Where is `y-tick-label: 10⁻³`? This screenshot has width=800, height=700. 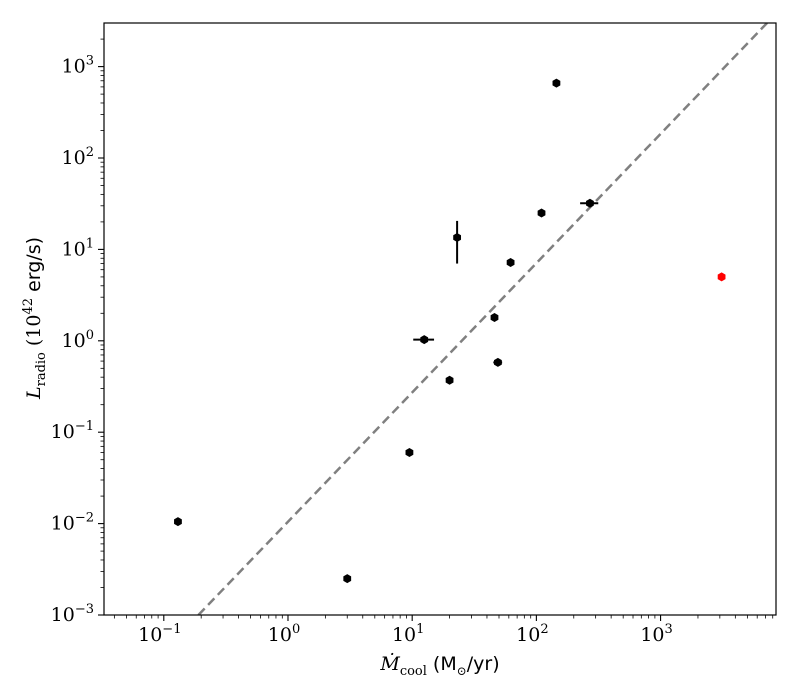 y-tick-label: 10⁻³ is located at coordinates (72, 614).